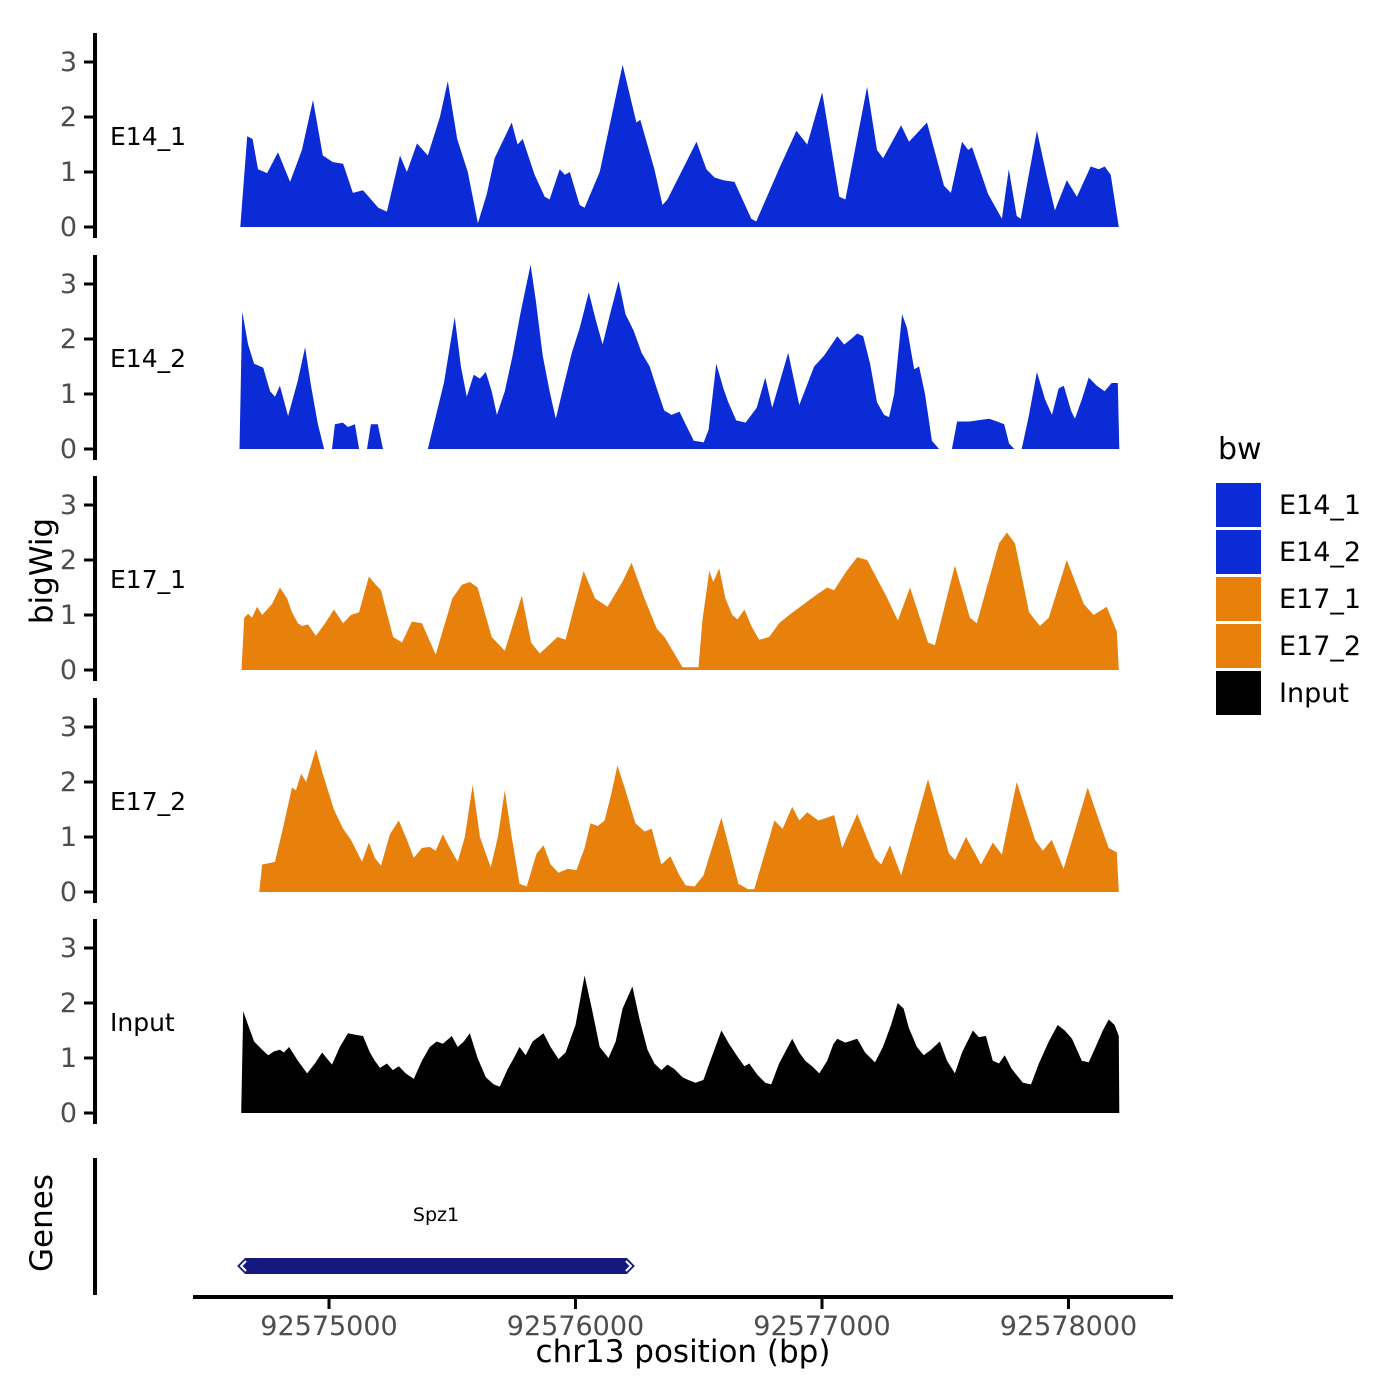 This screenshot has width=1400, height=1400. What do you see at coordinates (42, 1223) in the screenshot?
I see `genes-panel-title: Genes` at bounding box center [42, 1223].